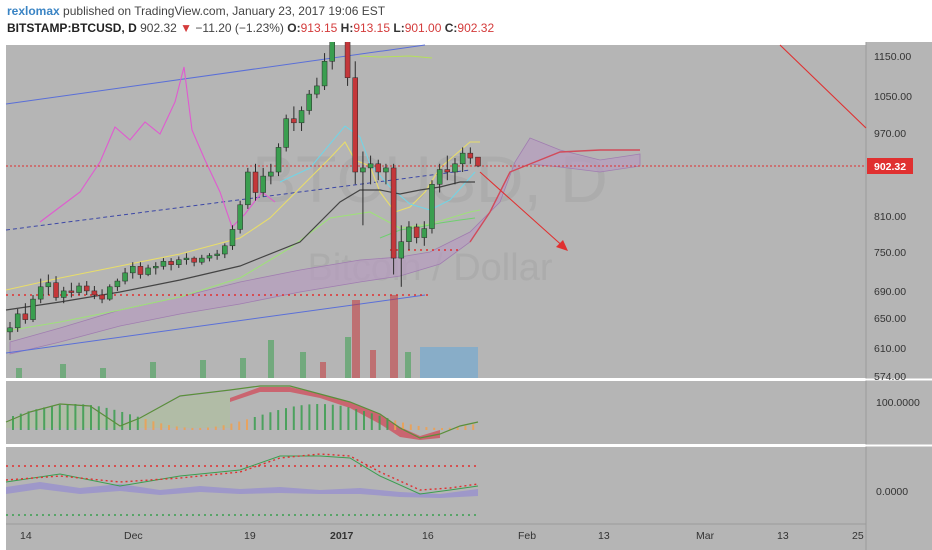 This screenshot has width=932, height=550. What do you see at coordinates (72, 28) in the screenshot?
I see `symbol-name: BITSTAMP:BTCUSD, D` at bounding box center [72, 28].